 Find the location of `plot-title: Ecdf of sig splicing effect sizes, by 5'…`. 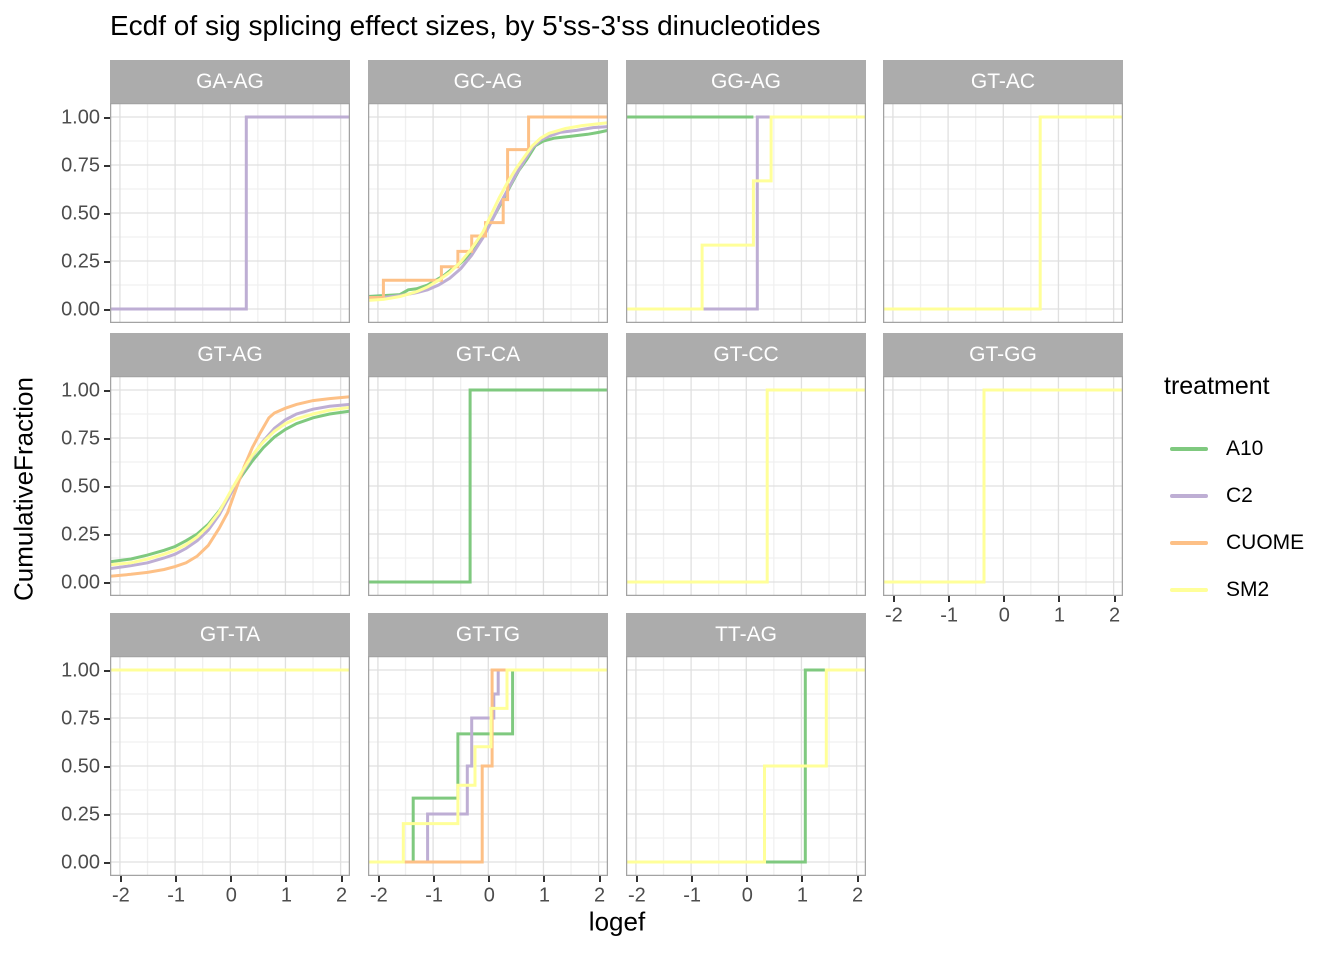

plot-title: Ecdf of sig splicing effect sizes, by 5'… is located at coordinates (465, 25).